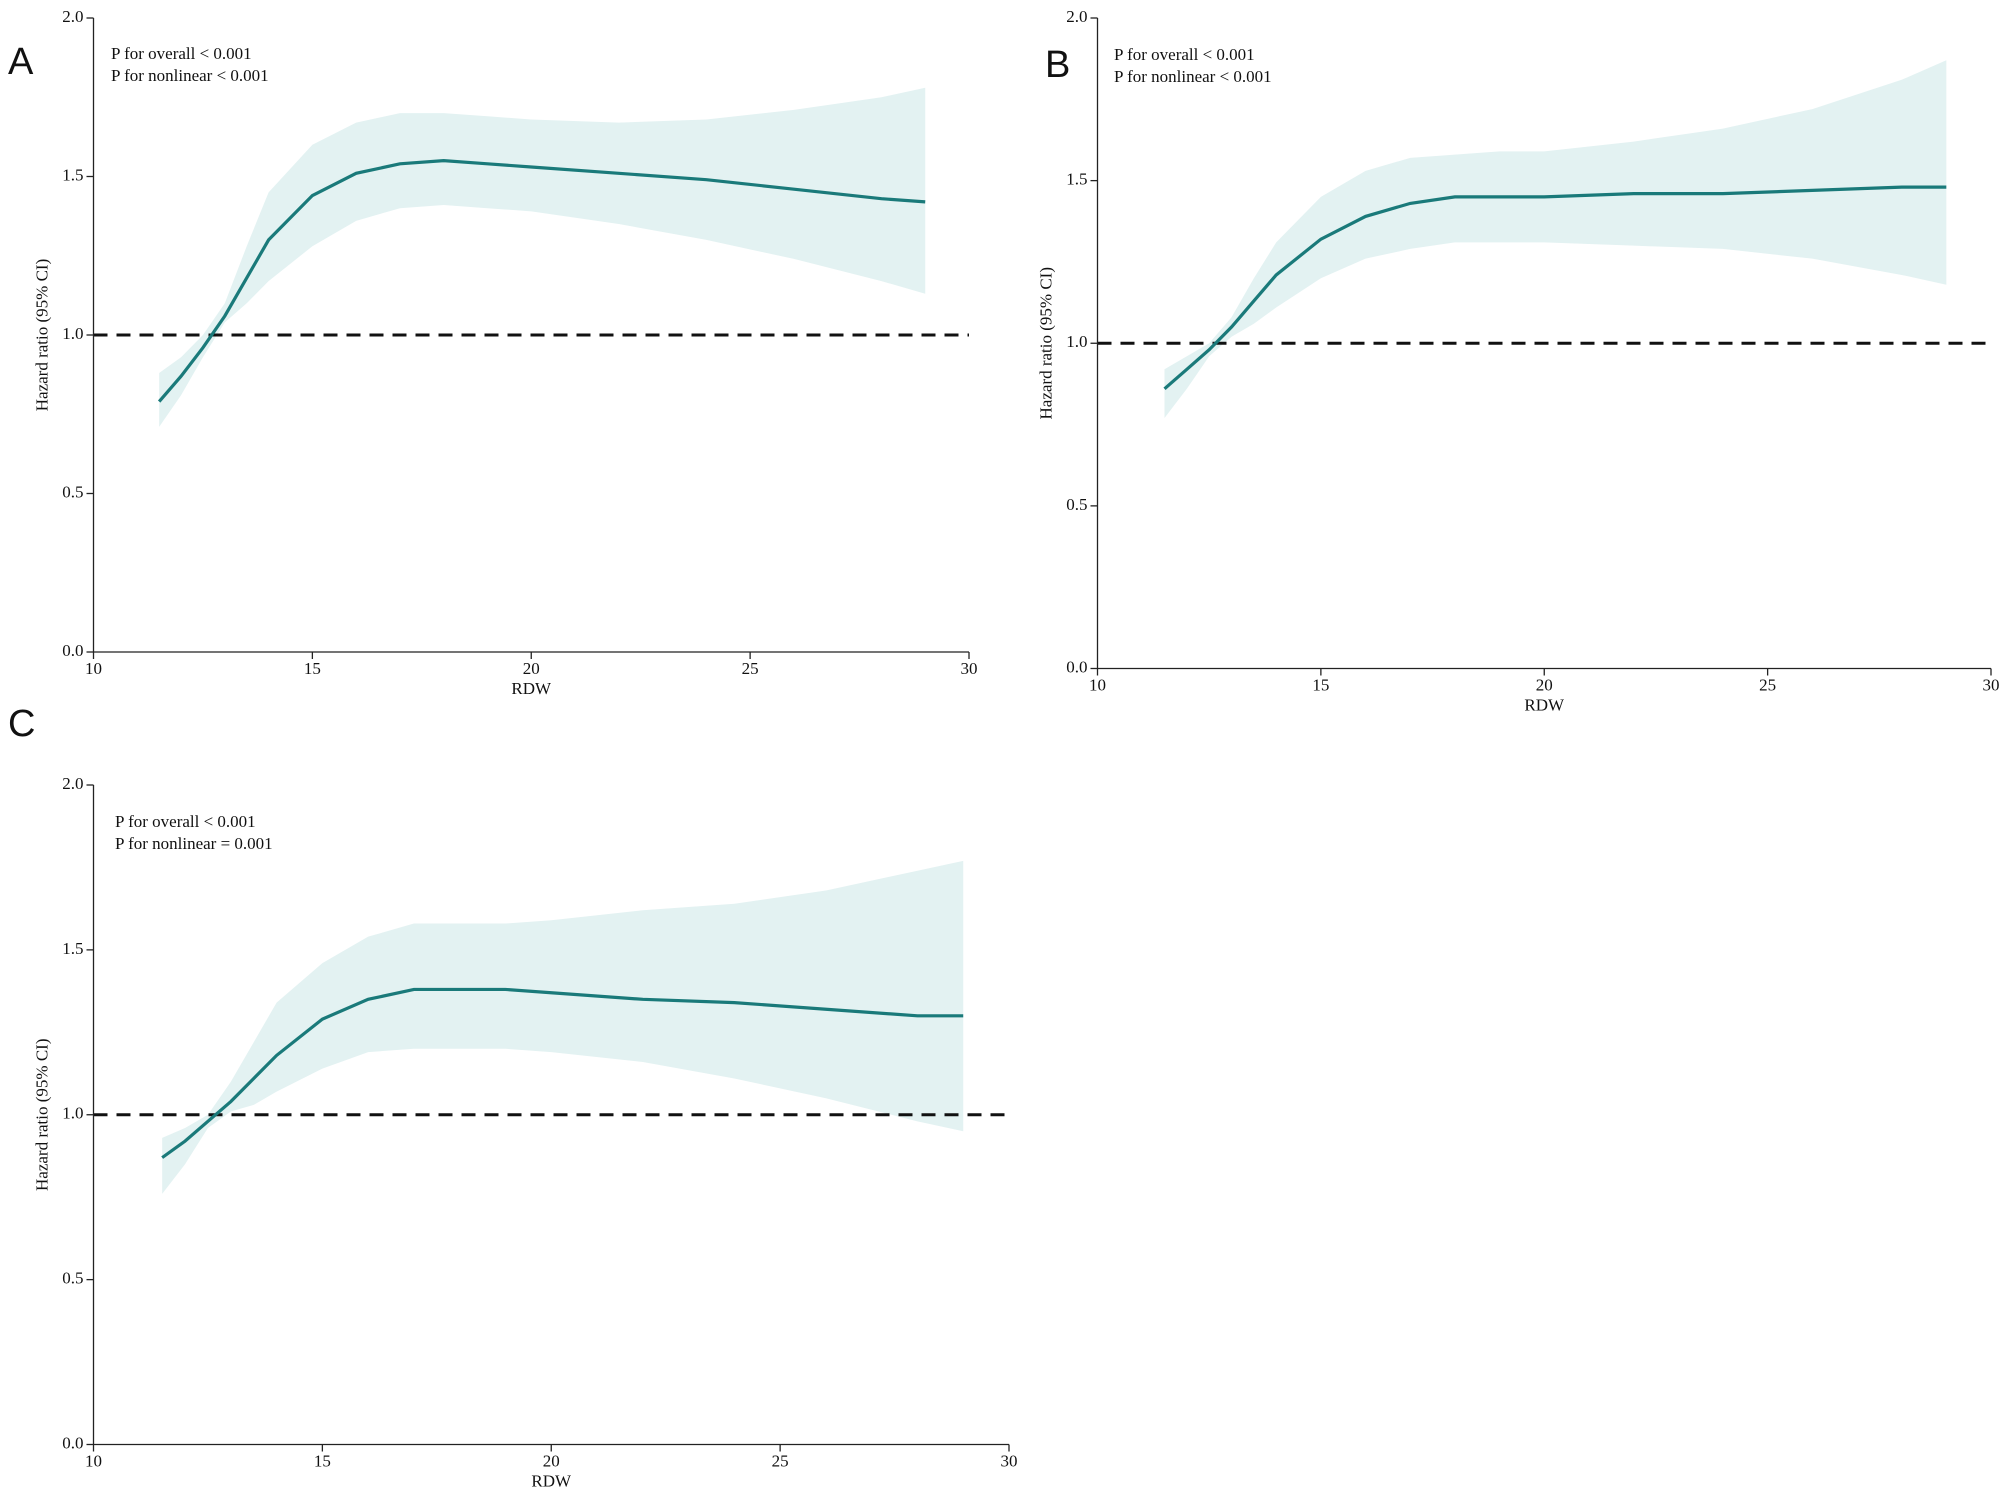 Image resolution: width=2008 pixels, height=1501 pixels. What do you see at coordinates (21, 724) in the screenshot?
I see `panel-label: C` at bounding box center [21, 724].